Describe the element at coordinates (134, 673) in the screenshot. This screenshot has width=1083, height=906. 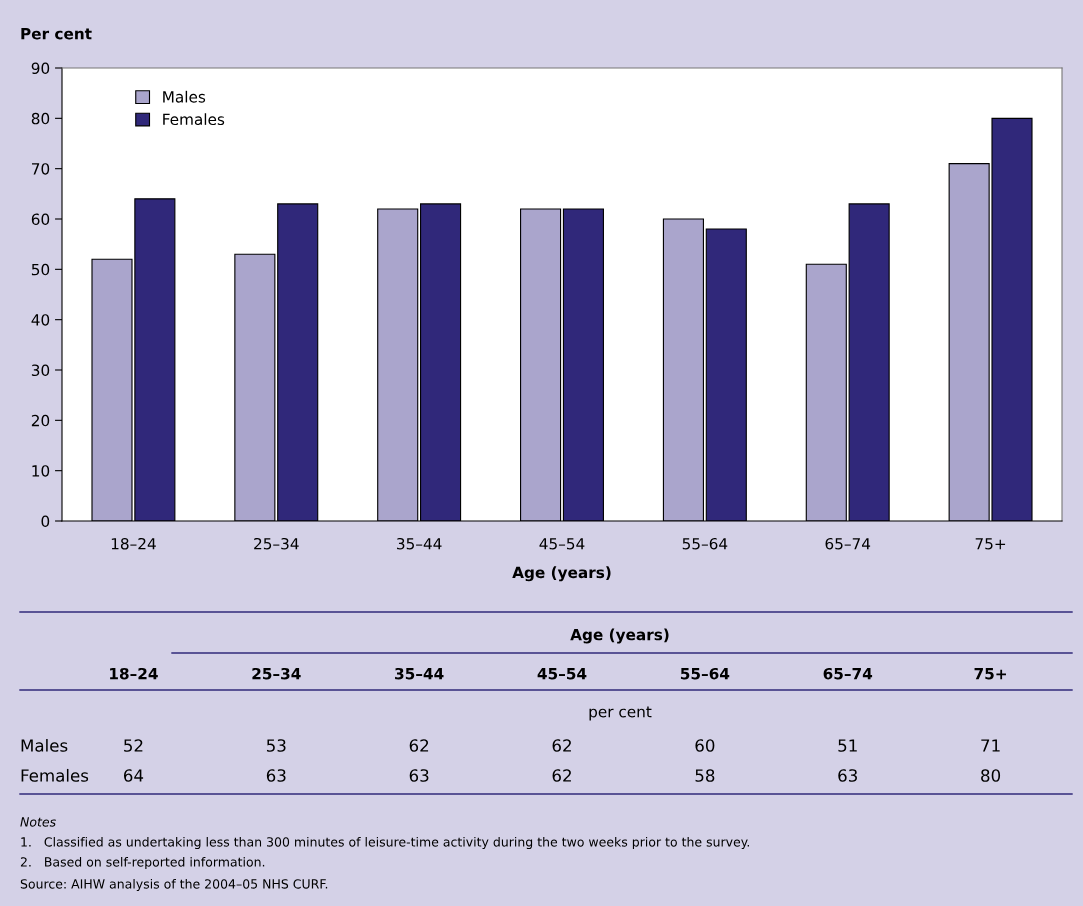
I see `category-label: 18–24` at that location.